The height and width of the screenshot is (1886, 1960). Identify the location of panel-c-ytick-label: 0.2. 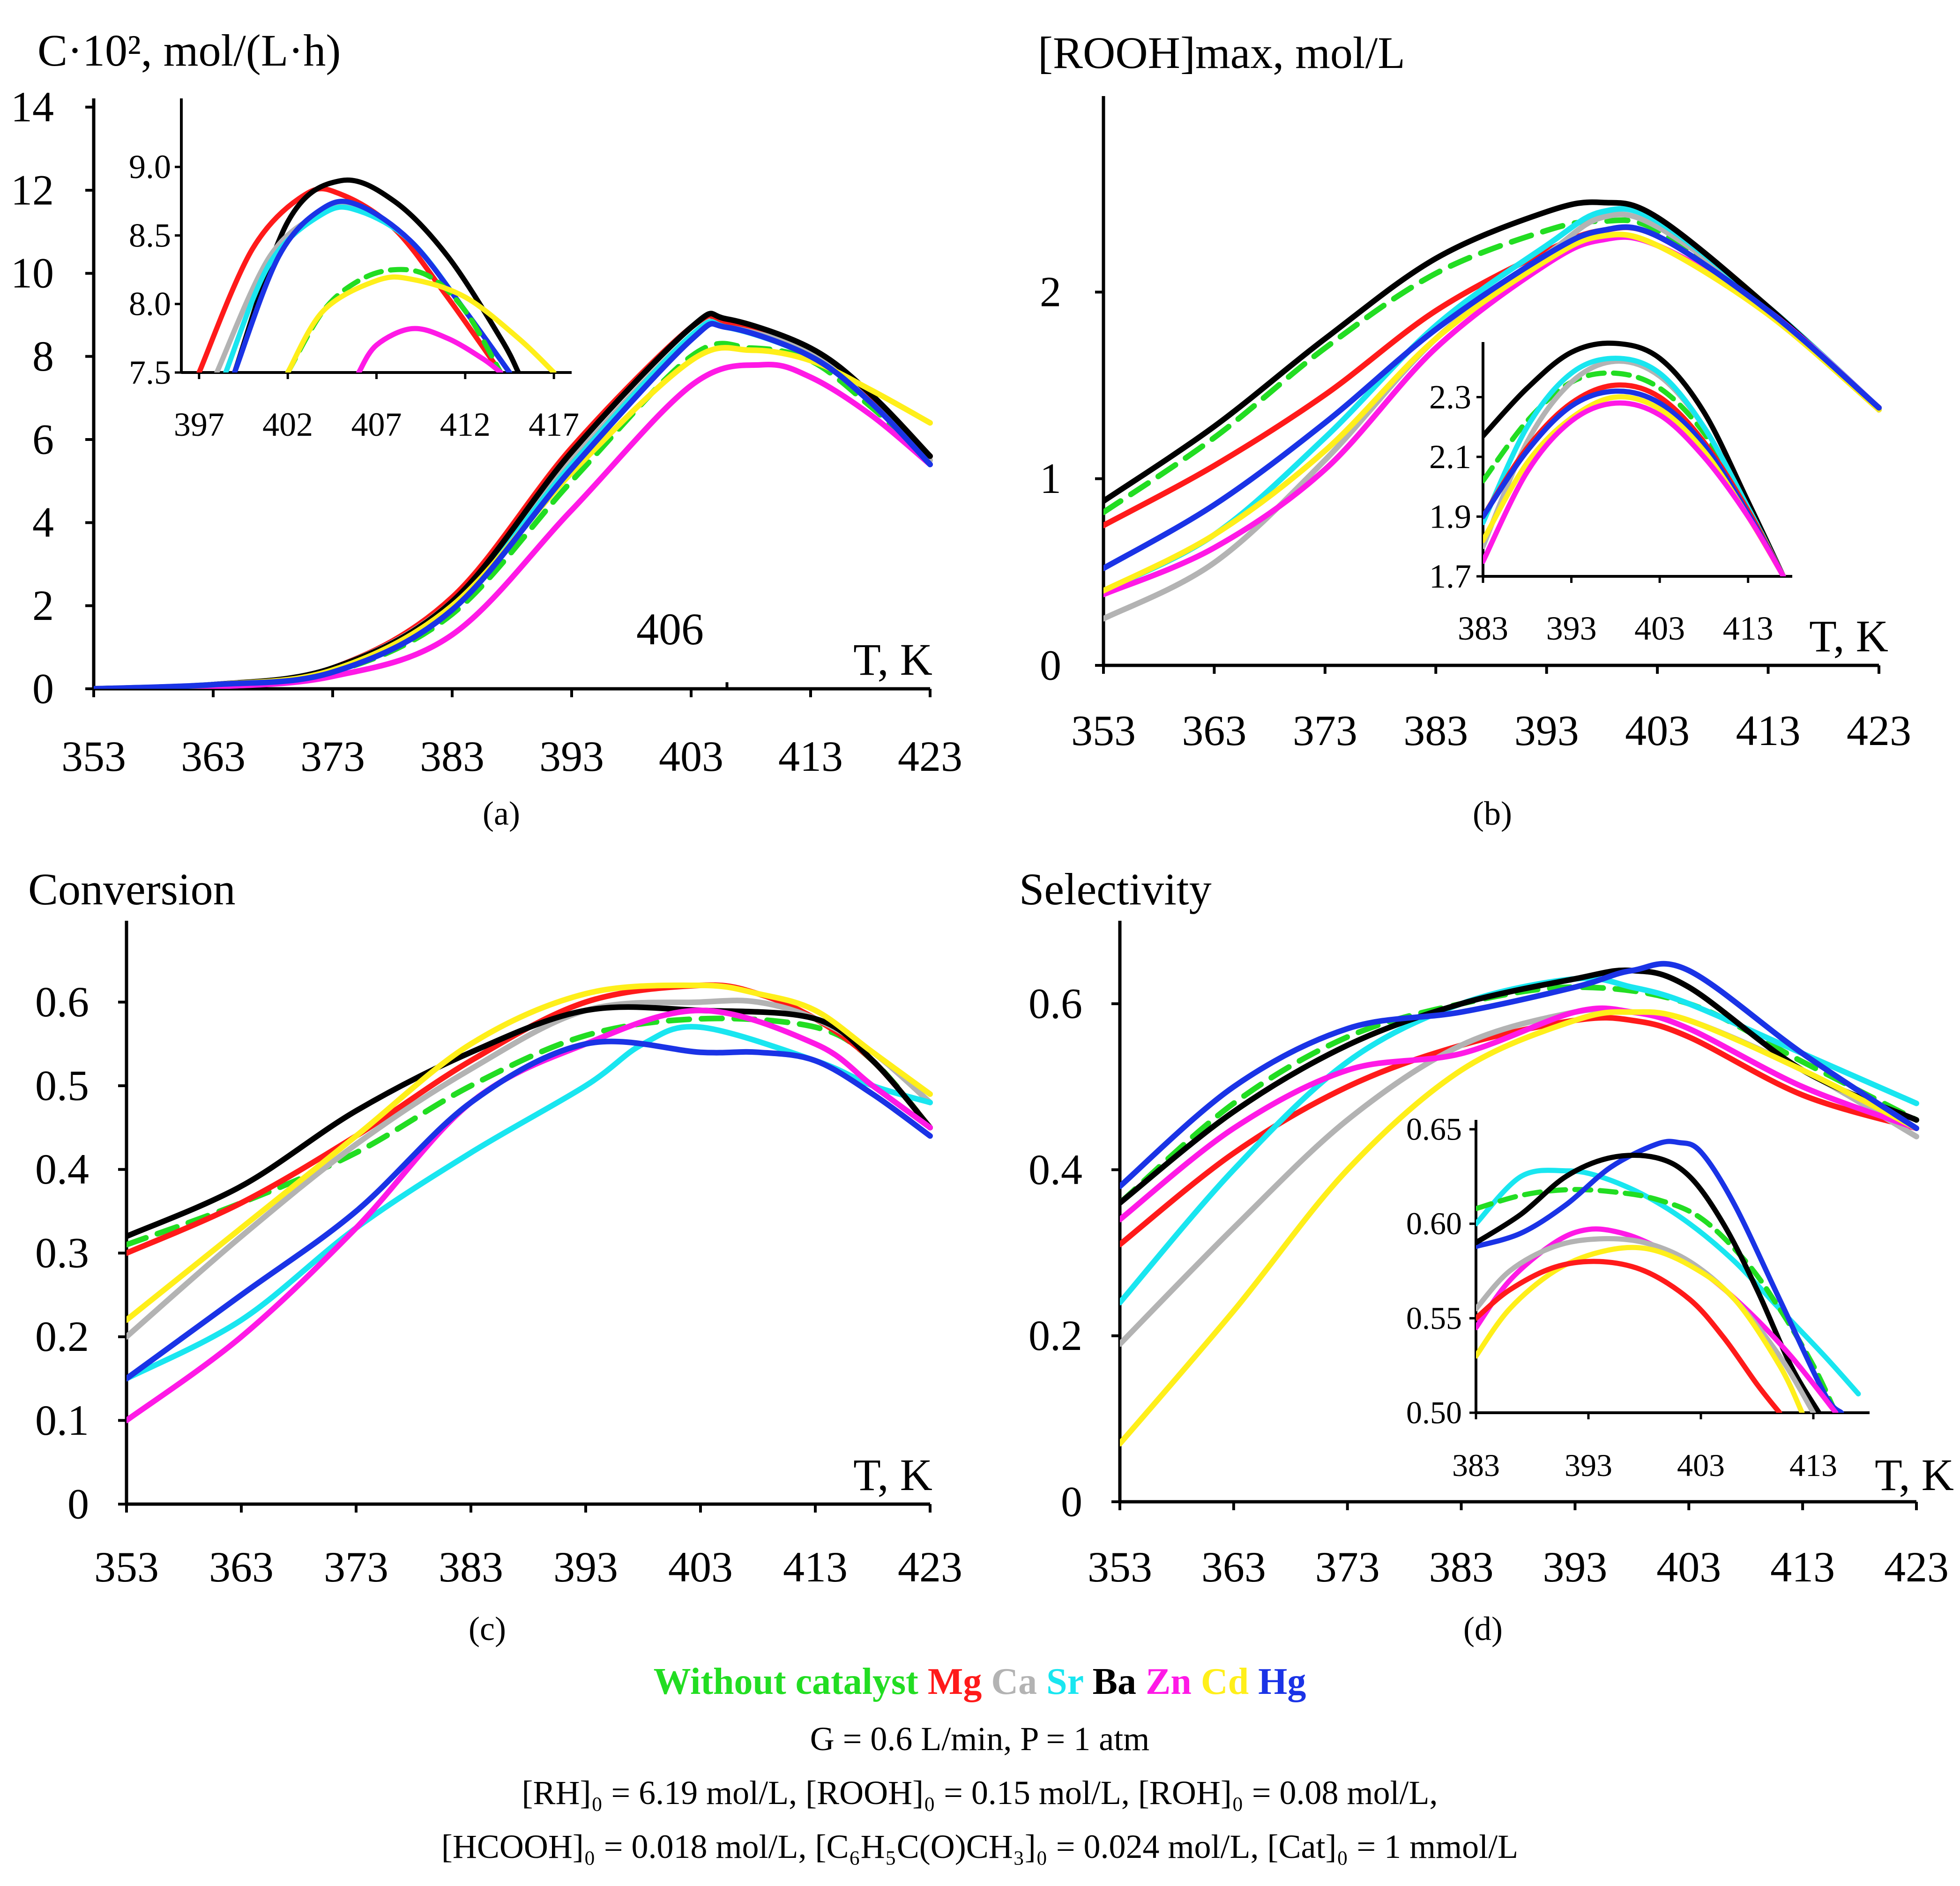
(62, 1336).